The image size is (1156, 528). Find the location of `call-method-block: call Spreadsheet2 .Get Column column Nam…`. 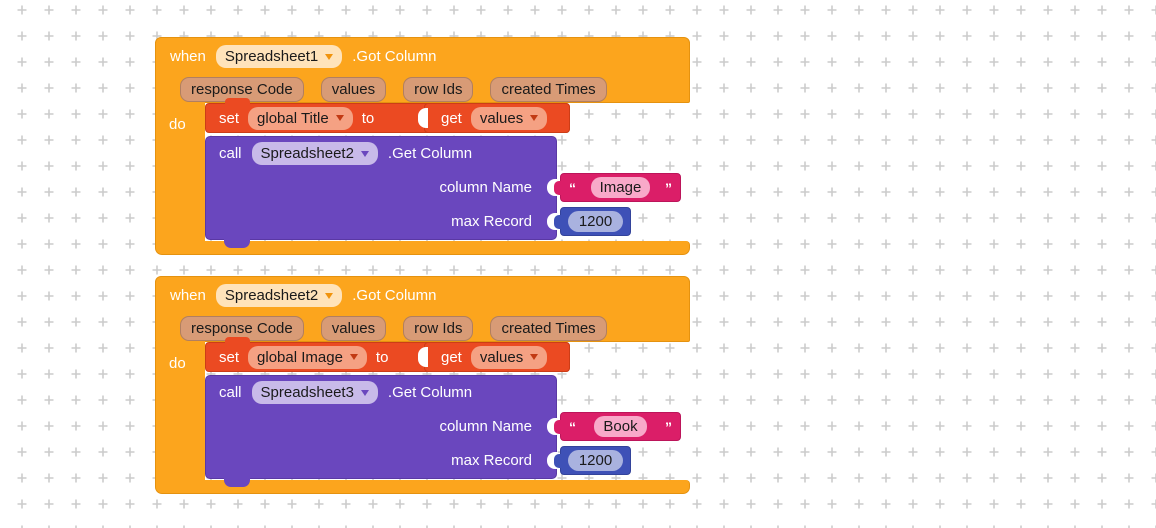

call-method-block: call Spreadsheet2 .Get Column column Nam… is located at coordinates (443, 192).